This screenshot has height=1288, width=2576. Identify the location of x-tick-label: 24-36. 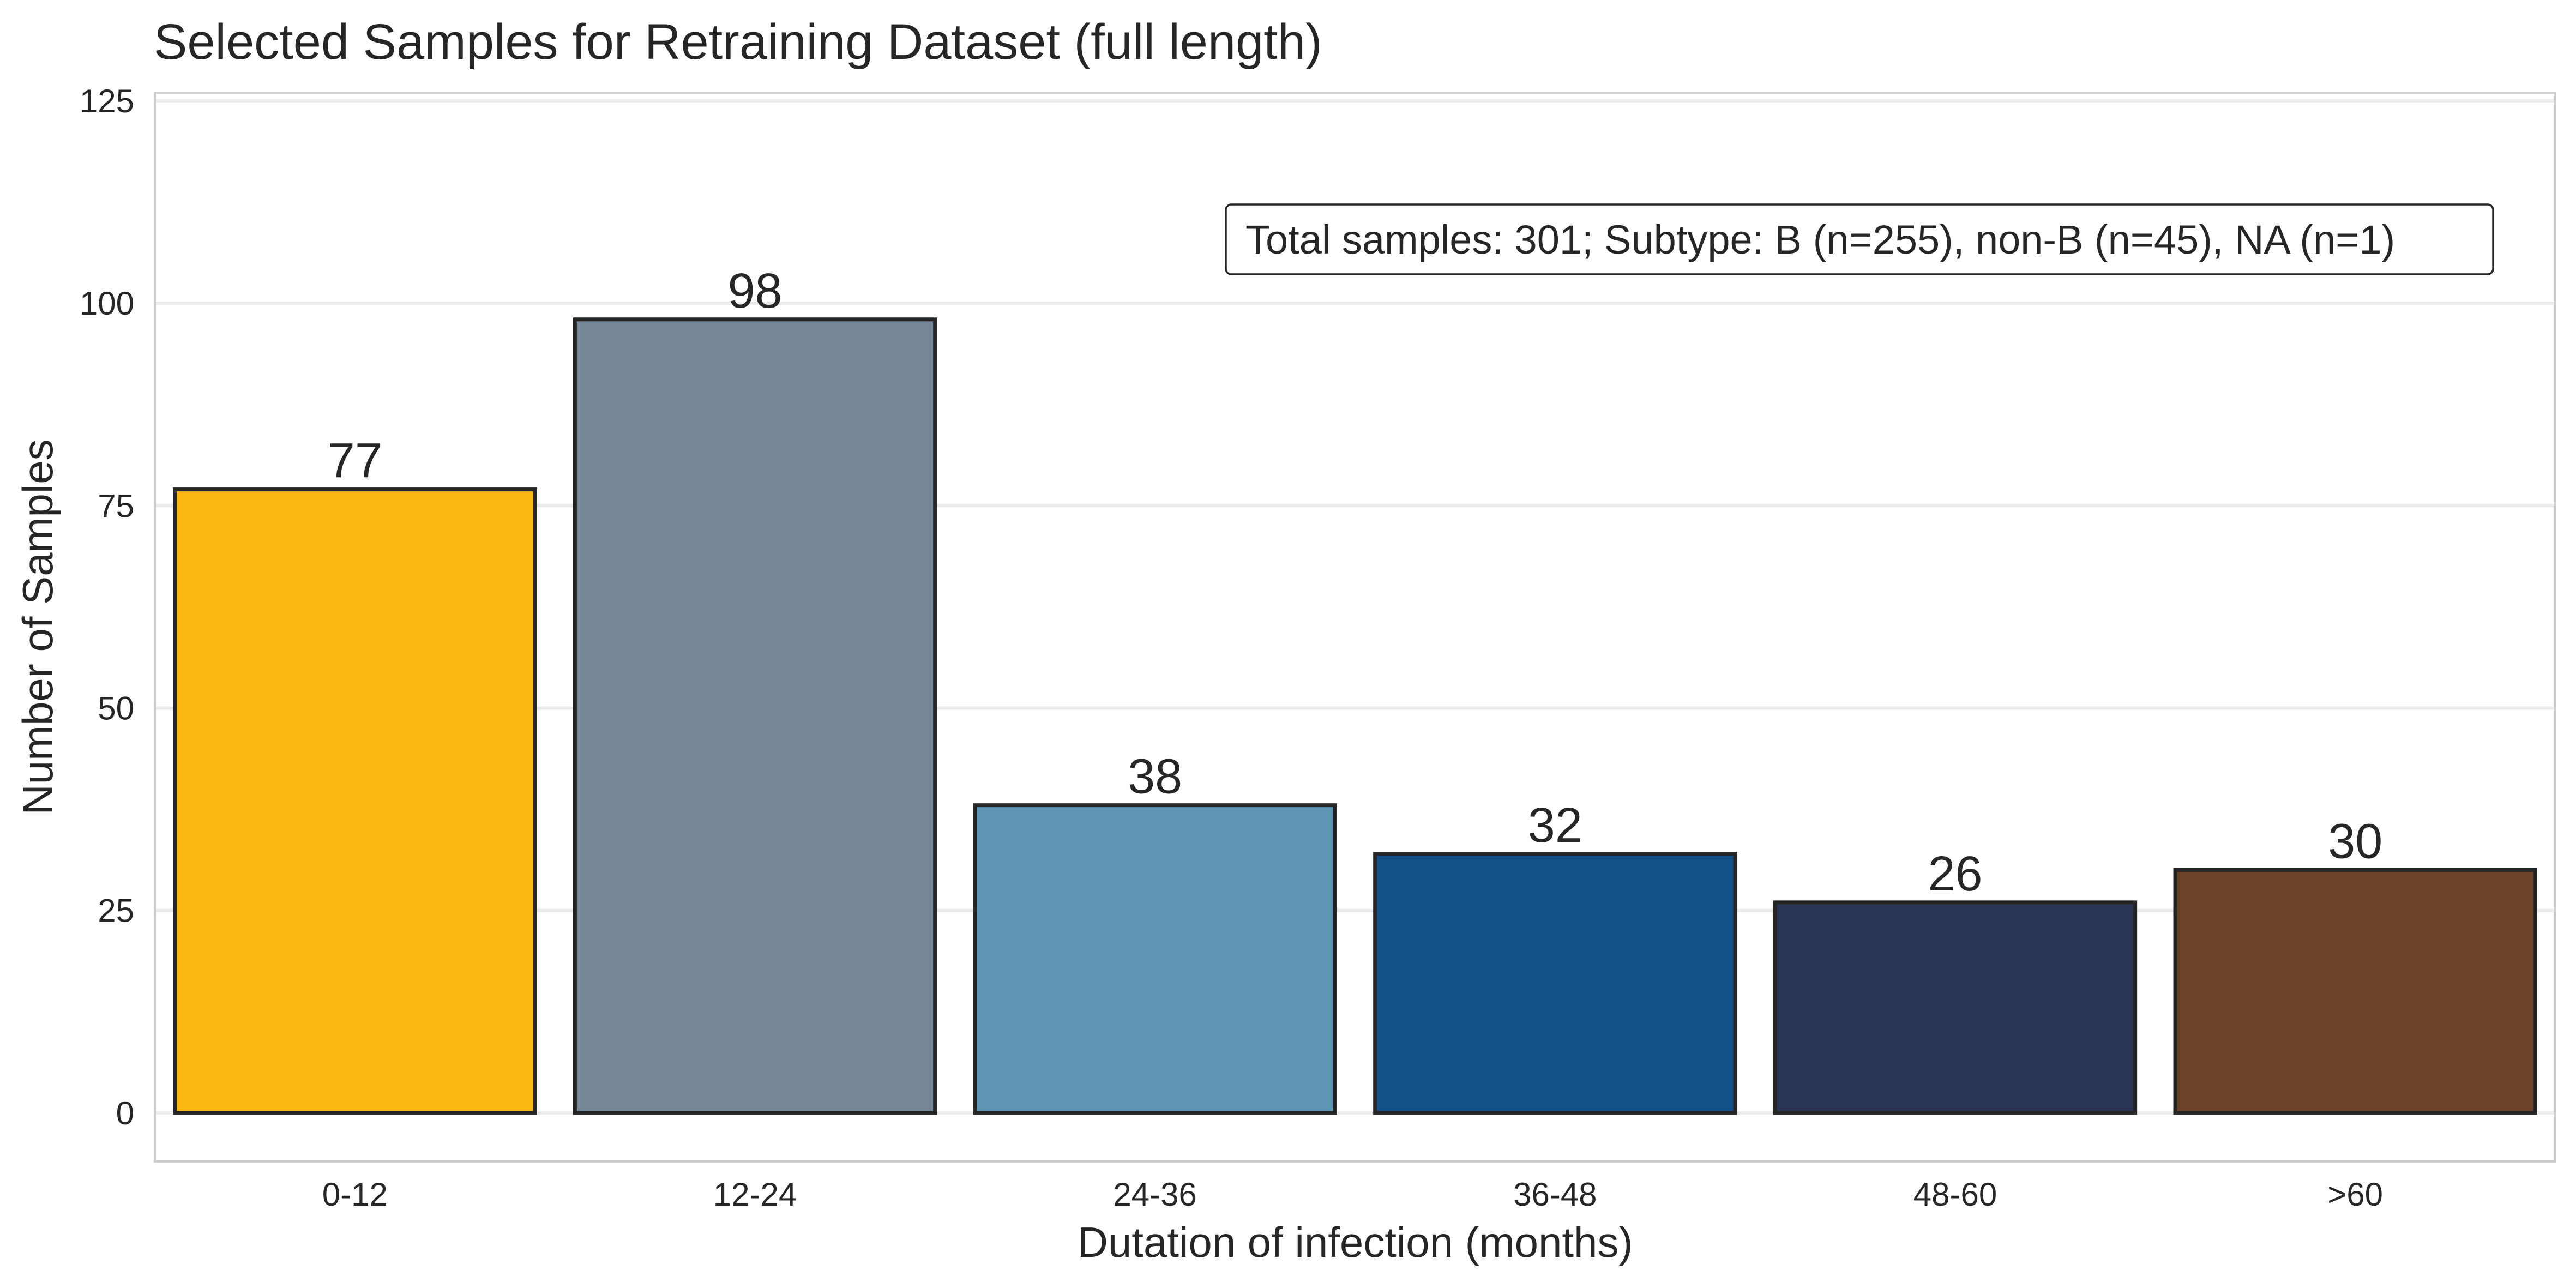
(1154, 1194).